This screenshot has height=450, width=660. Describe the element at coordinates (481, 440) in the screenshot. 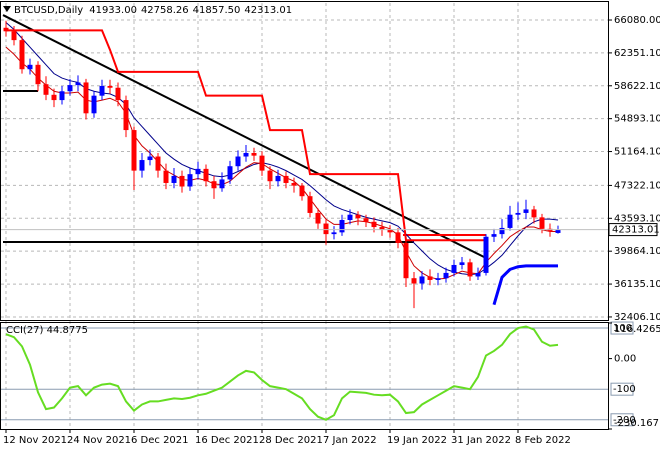

I see `x-tick-label: 31 Jan 2022` at that location.